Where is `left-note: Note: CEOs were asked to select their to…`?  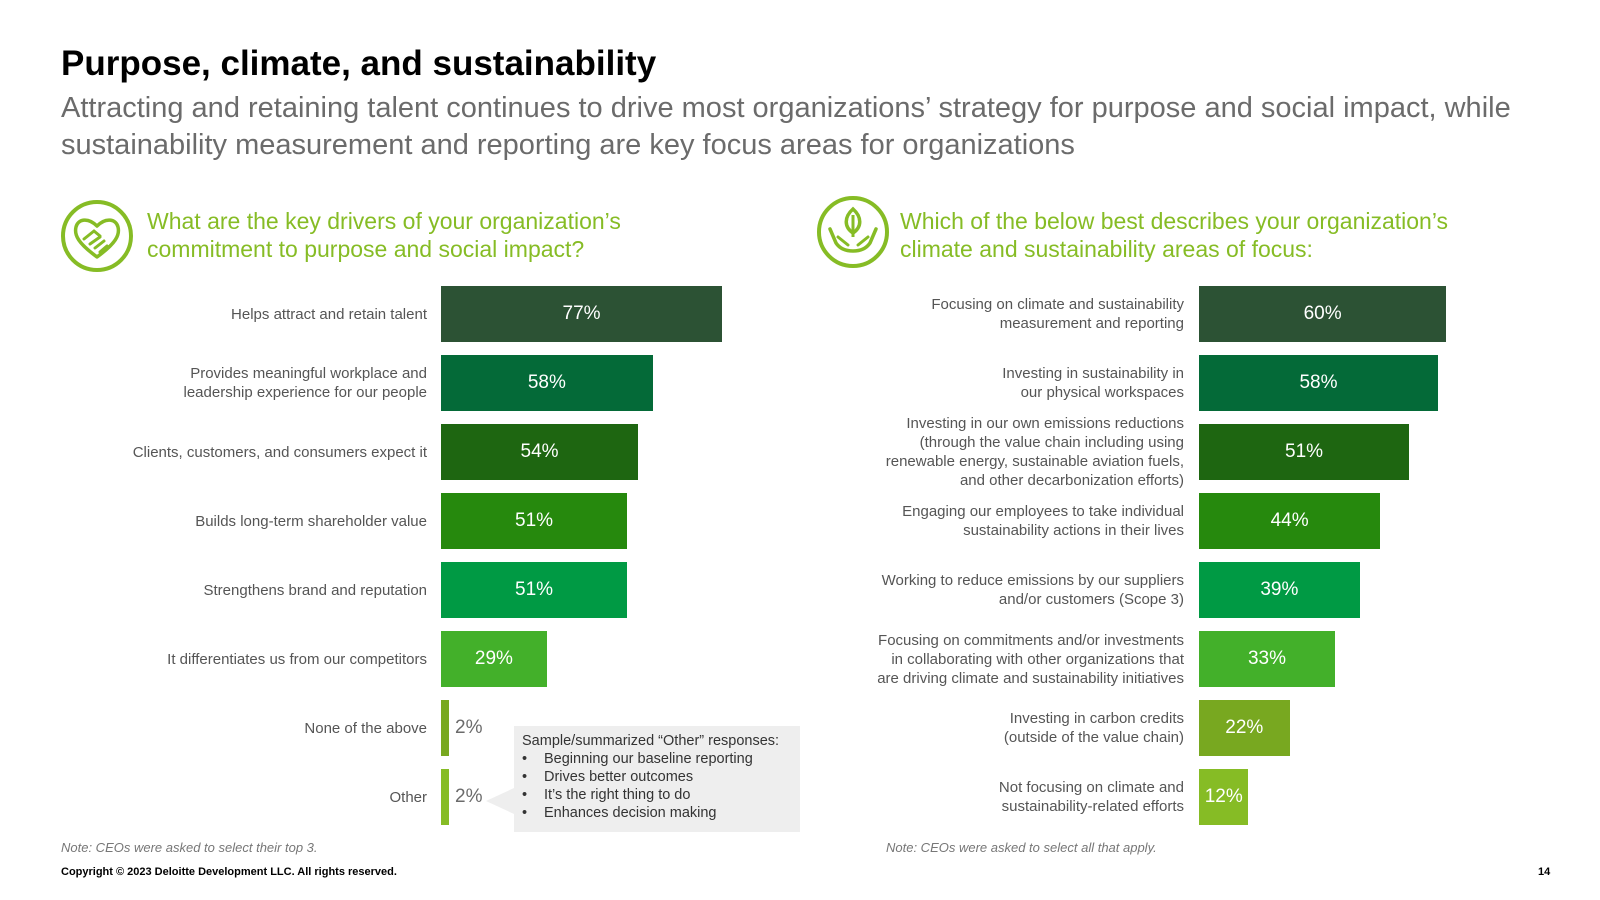
left-note: Note: CEOs were asked to select their to… is located at coordinates (189, 847).